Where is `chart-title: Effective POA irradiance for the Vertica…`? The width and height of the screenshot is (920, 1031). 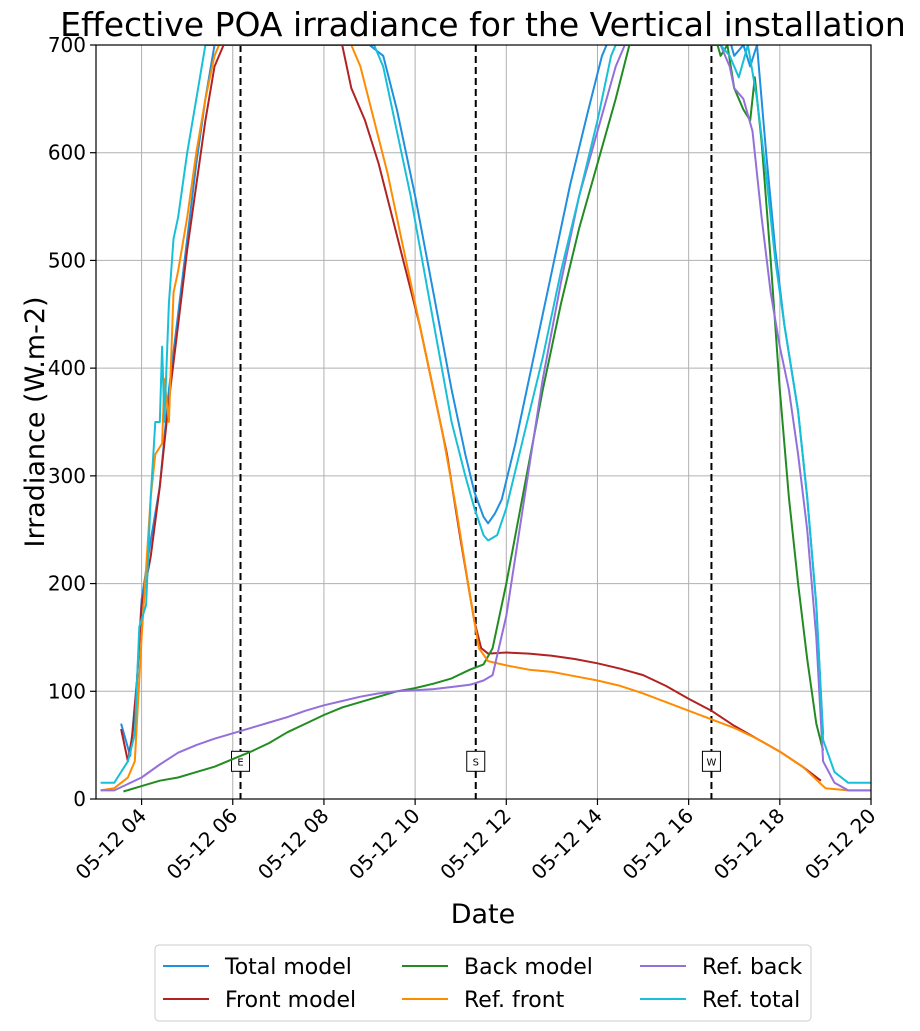
chart-title: Effective POA irradiance for the Vertica… is located at coordinates (483, 24).